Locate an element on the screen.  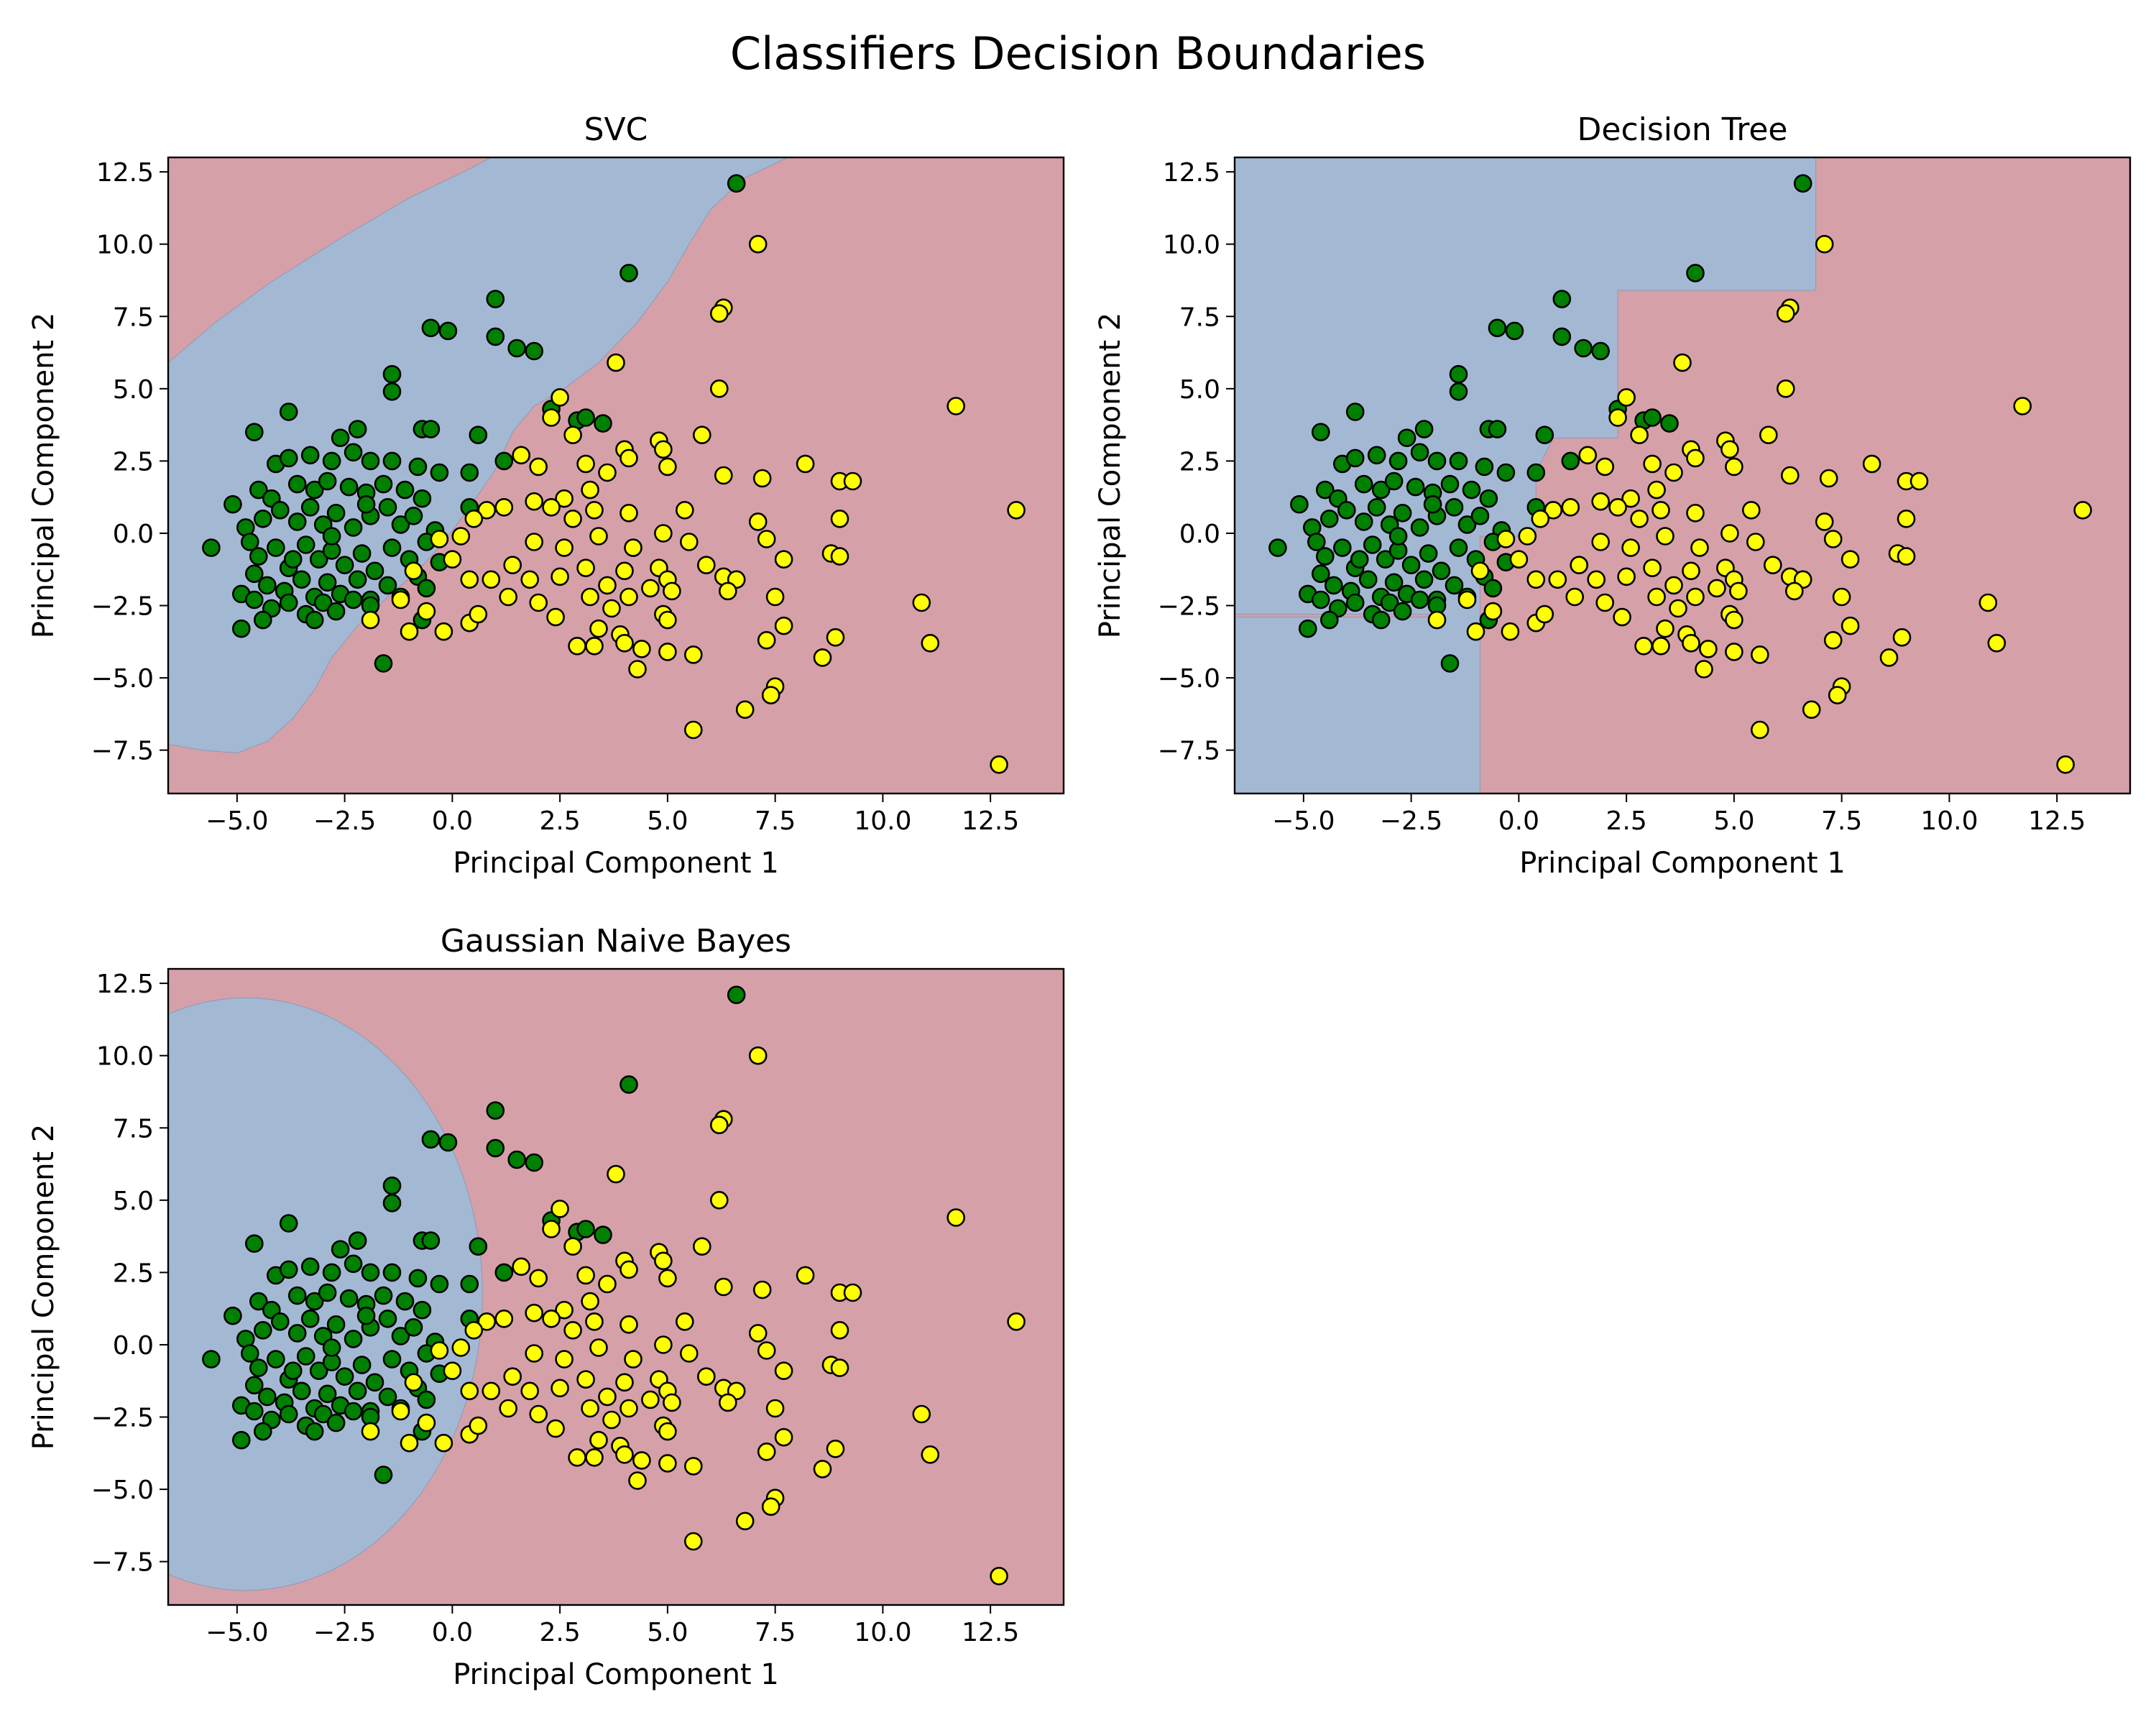
y-tick-label: −7.5 is located at coordinates (123, 1563).